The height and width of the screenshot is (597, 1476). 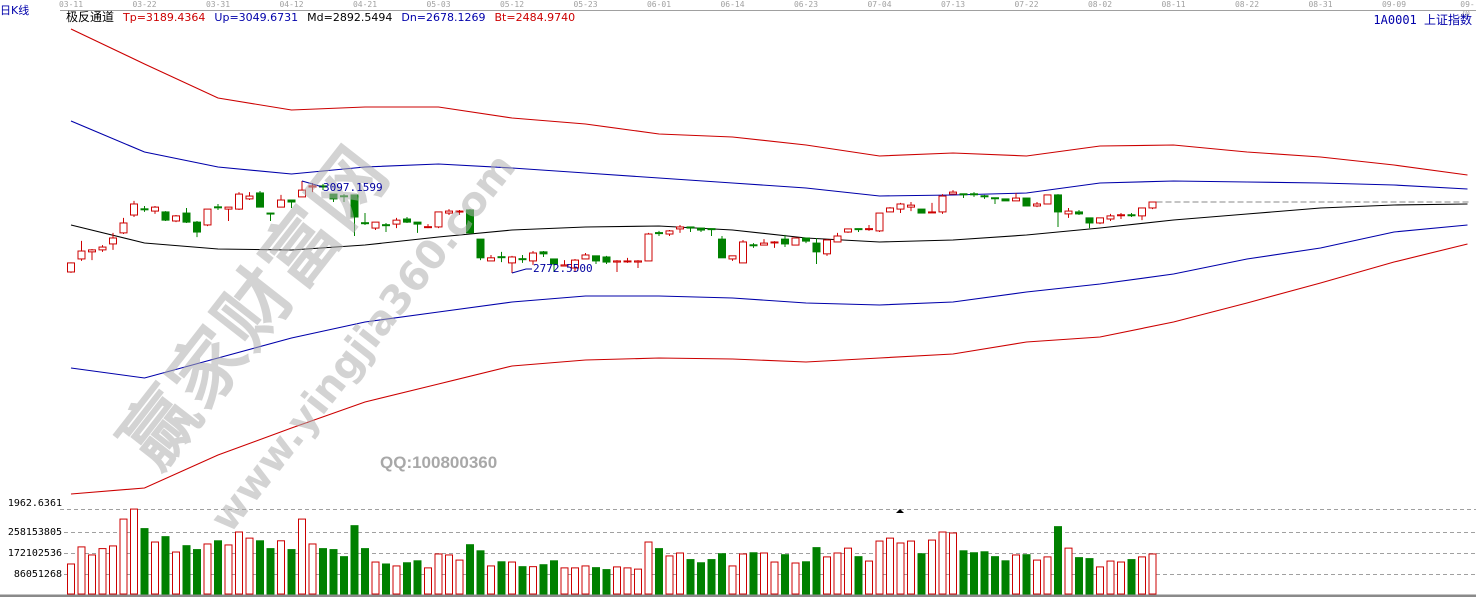 What do you see at coordinates (256, 17) in the screenshot?
I see `legend-up: Up=3049.6731` at bounding box center [256, 17].